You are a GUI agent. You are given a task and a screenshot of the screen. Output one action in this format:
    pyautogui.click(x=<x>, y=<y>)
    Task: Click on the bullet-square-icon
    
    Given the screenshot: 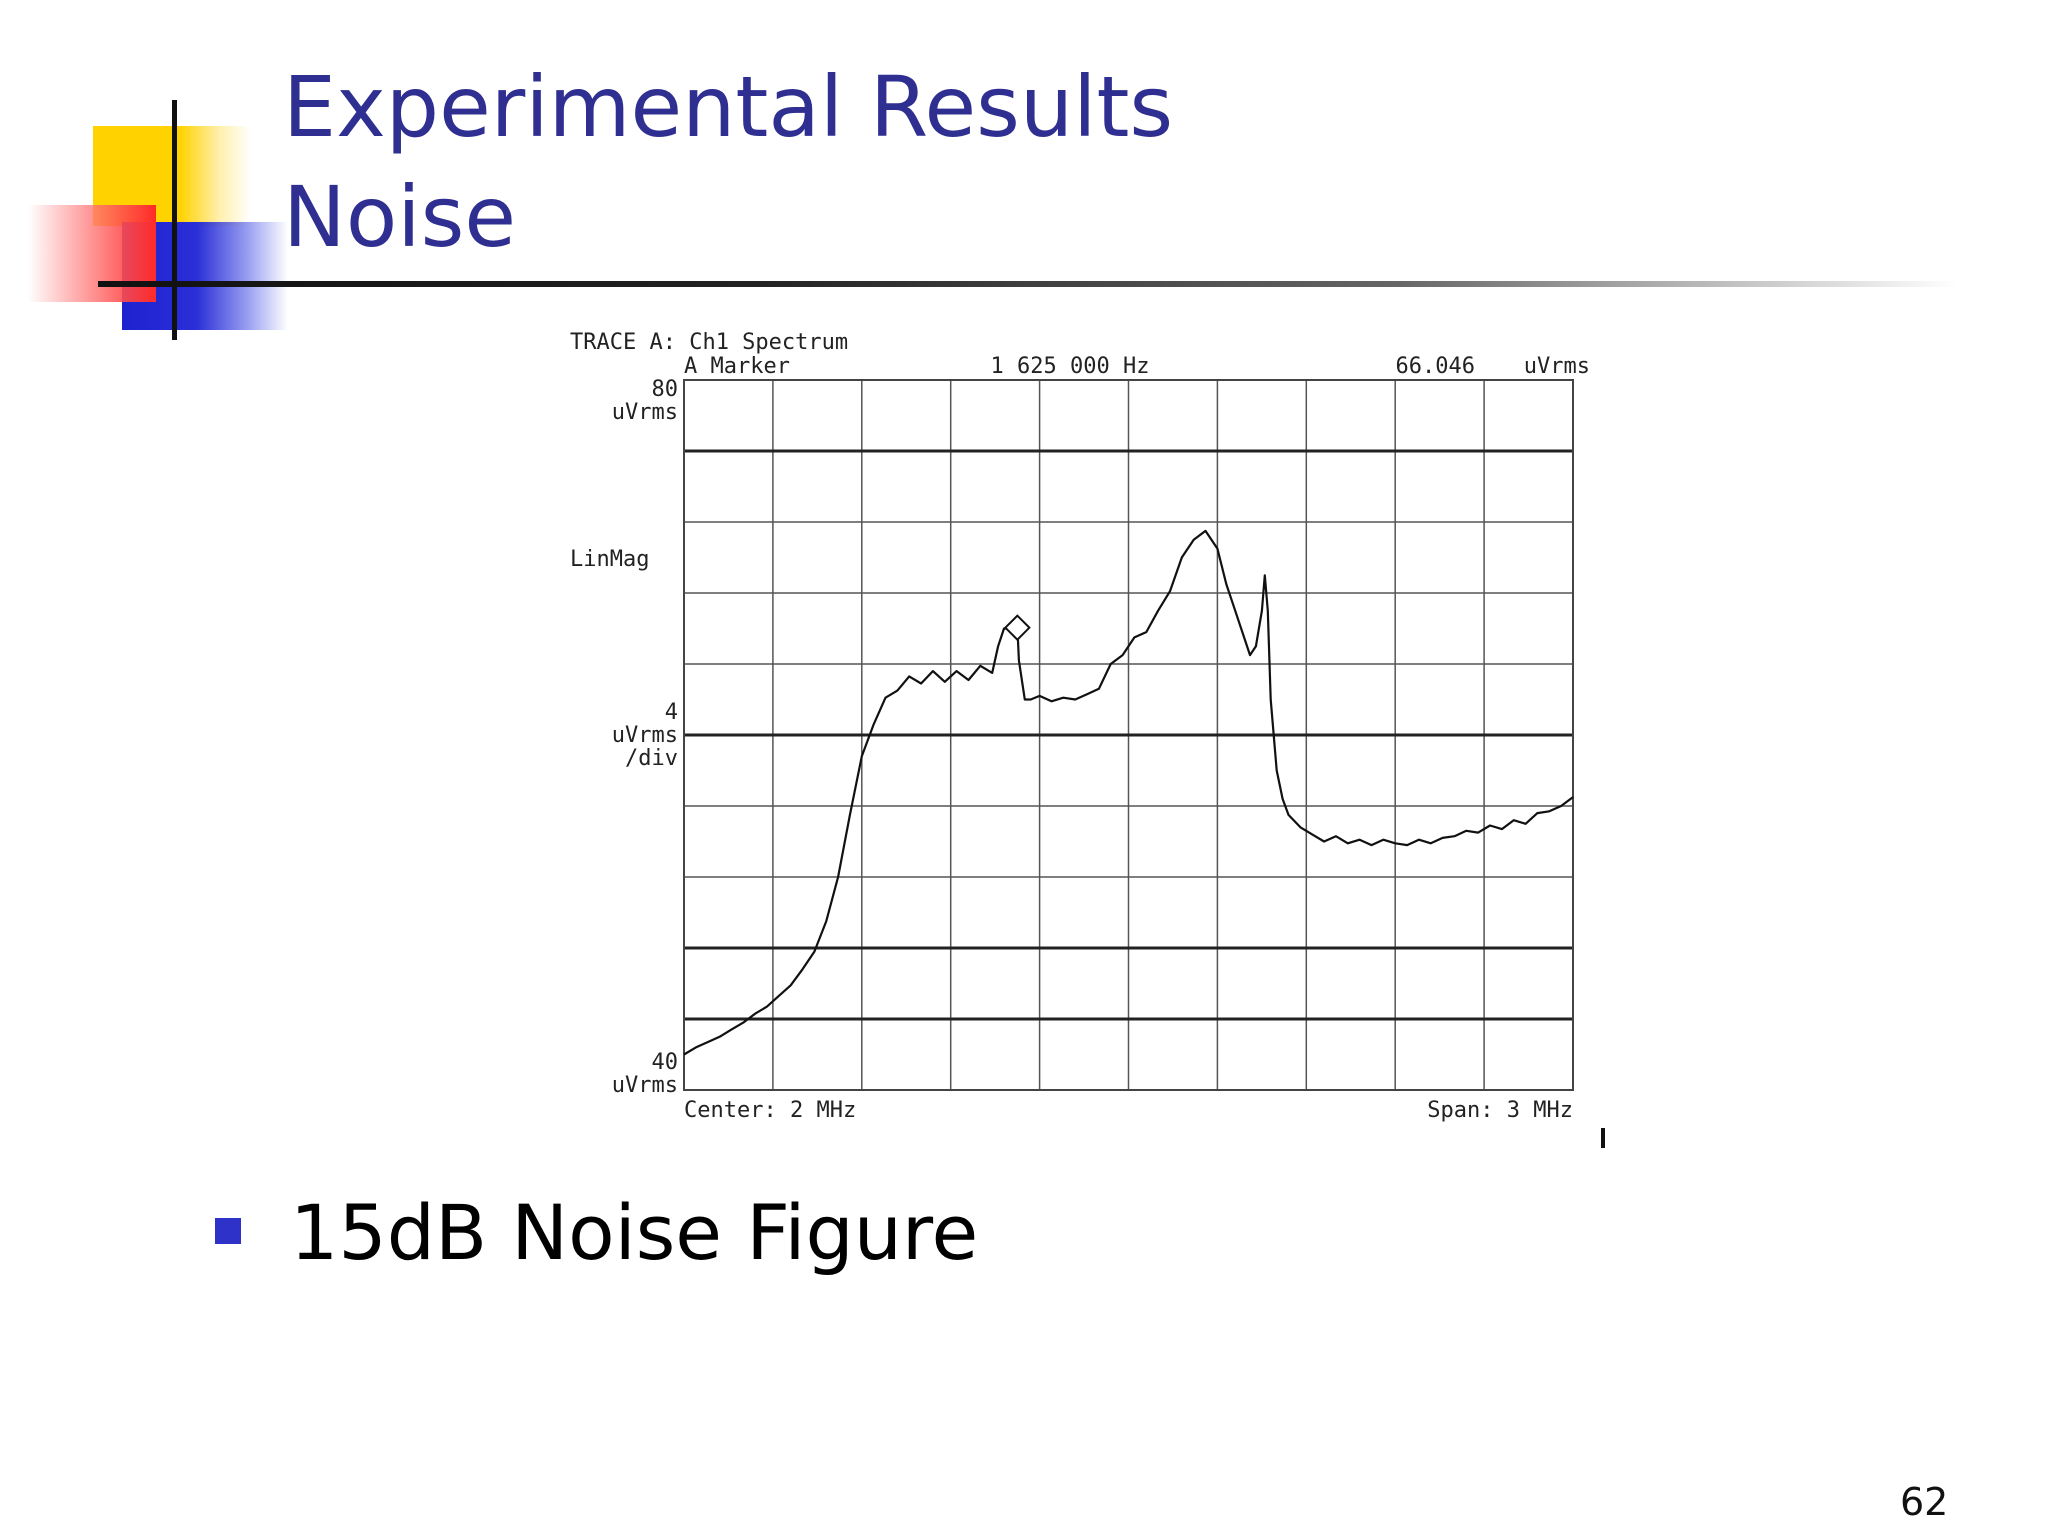 What is the action you would take?
    pyautogui.click(x=228, y=1231)
    